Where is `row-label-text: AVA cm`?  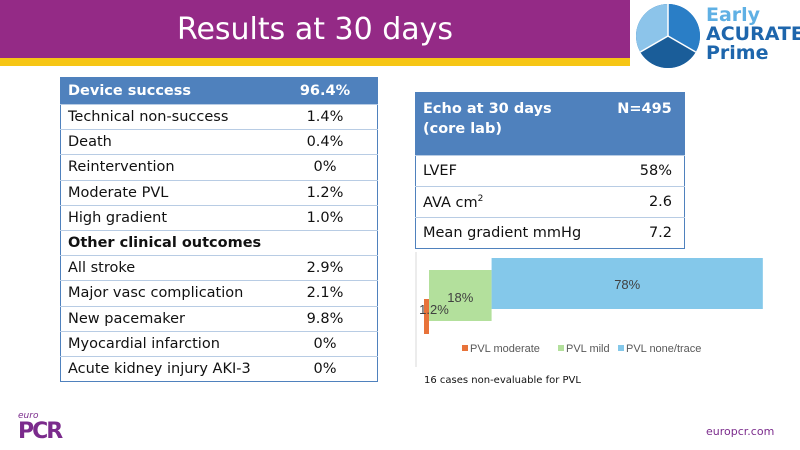 row-label-text: AVA cm is located at coordinates (450, 202).